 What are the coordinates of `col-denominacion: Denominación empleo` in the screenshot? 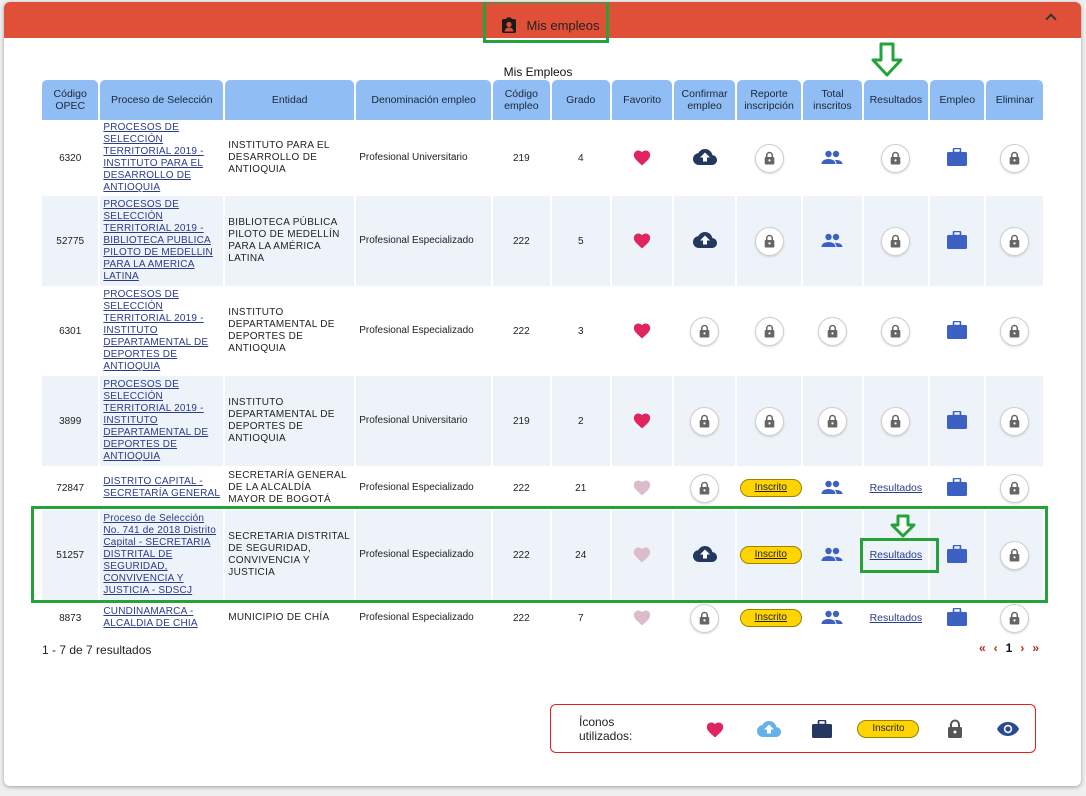 It's located at (424, 100).